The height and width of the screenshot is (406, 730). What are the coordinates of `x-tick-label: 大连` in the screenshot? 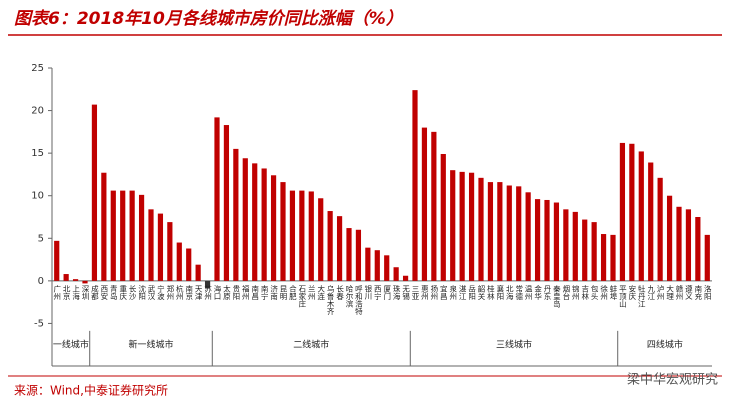 It's located at (320, 292).